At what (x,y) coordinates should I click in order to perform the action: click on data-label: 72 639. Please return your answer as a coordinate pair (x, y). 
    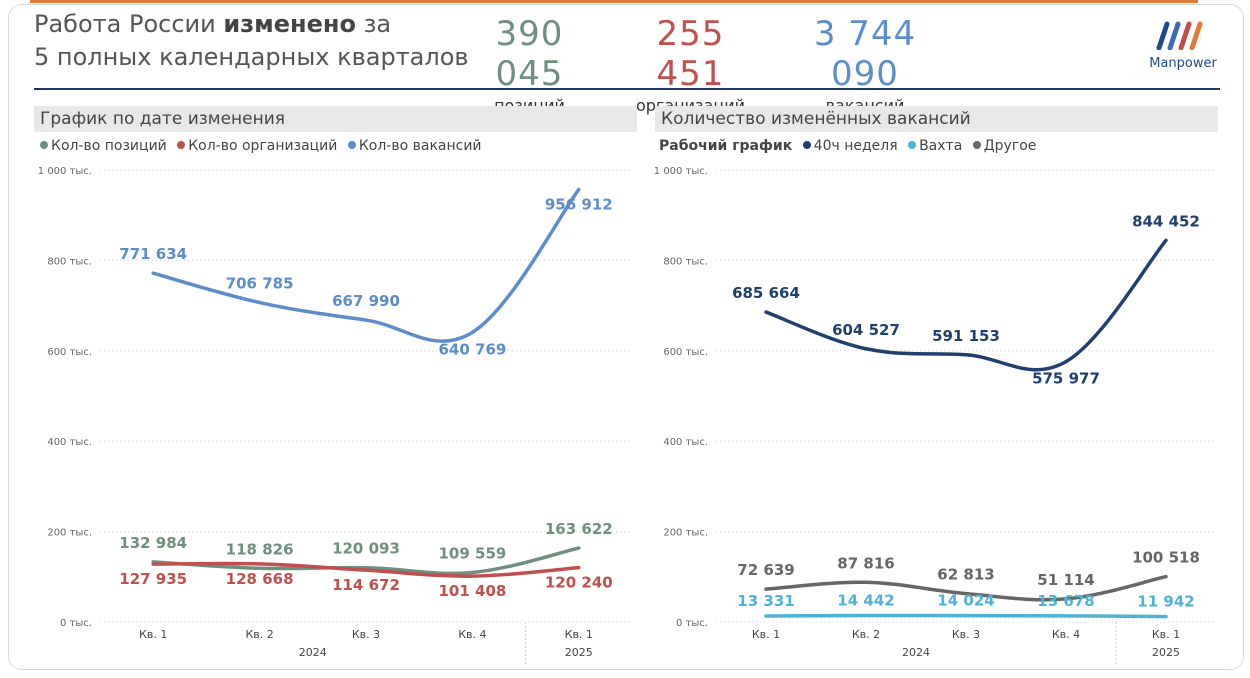
    Looking at the image, I should click on (765, 570).